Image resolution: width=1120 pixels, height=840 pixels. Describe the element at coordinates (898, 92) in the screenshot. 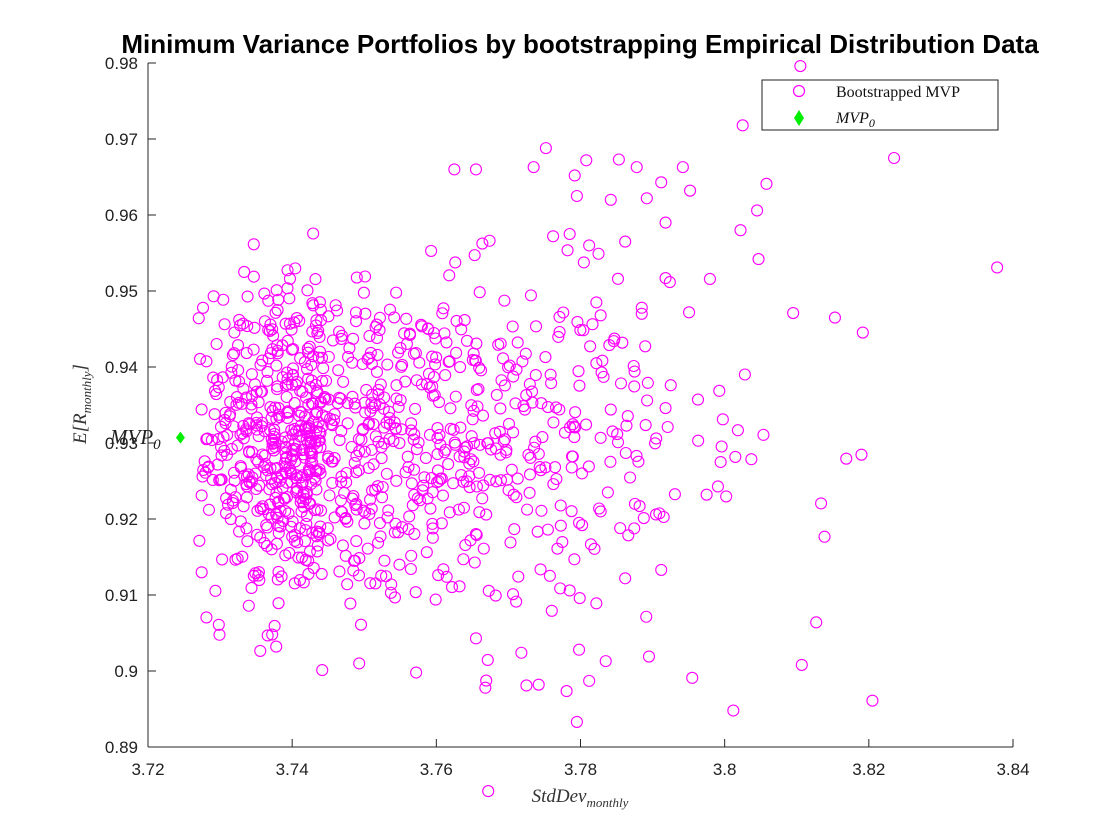

I see `legend-label-bootstrap: Bootstrapped MVP` at that location.